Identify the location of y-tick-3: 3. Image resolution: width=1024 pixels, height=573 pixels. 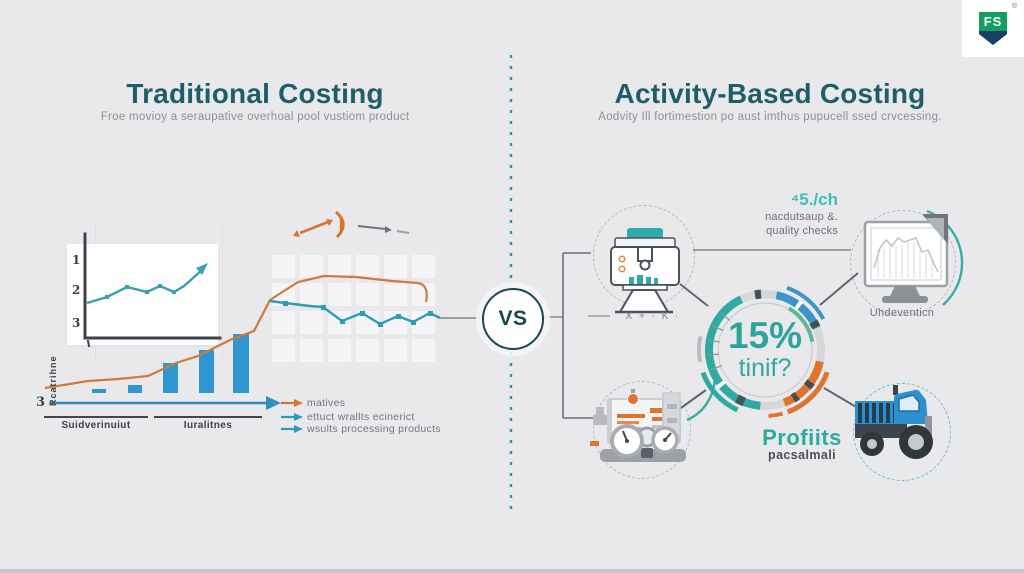
(76, 323).